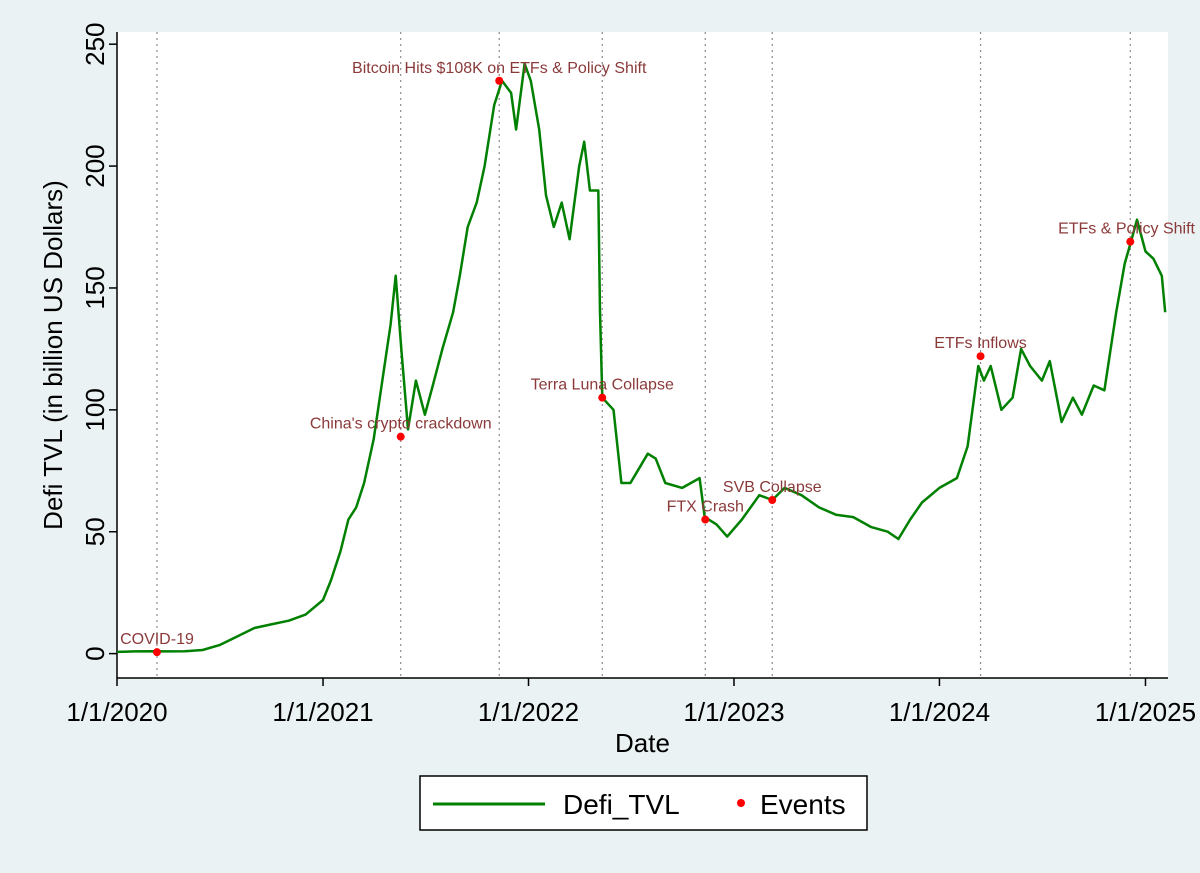  What do you see at coordinates (401, 424) in the screenshot?
I see `event-label-1: China's crypto crackdown` at bounding box center [401, 424].